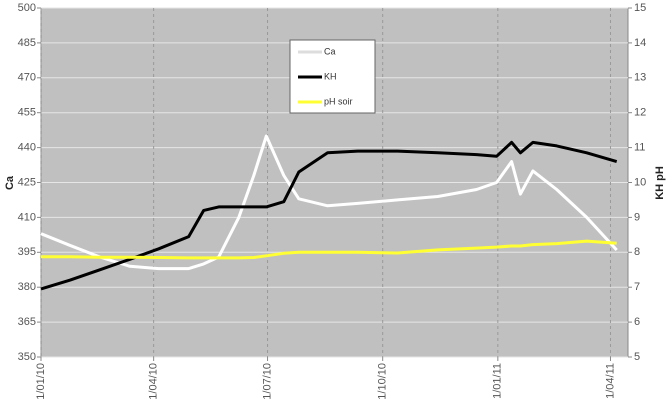  What do you see at coordinates (338, 101) in the screenshot?
I see `legend-label: pH soir` at bounding box center [338, 101].